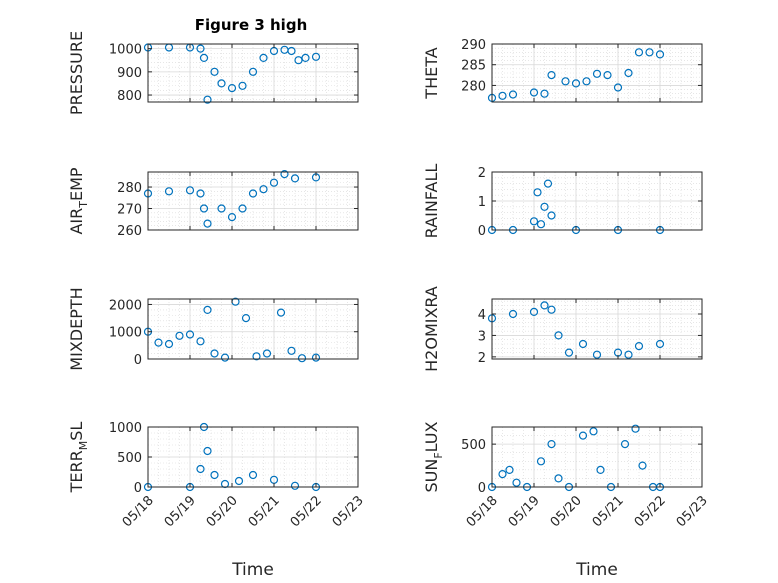  Describe the element at coordinates (482, 173) in the screenshot. I see `y-tick-label: 2` at that location.